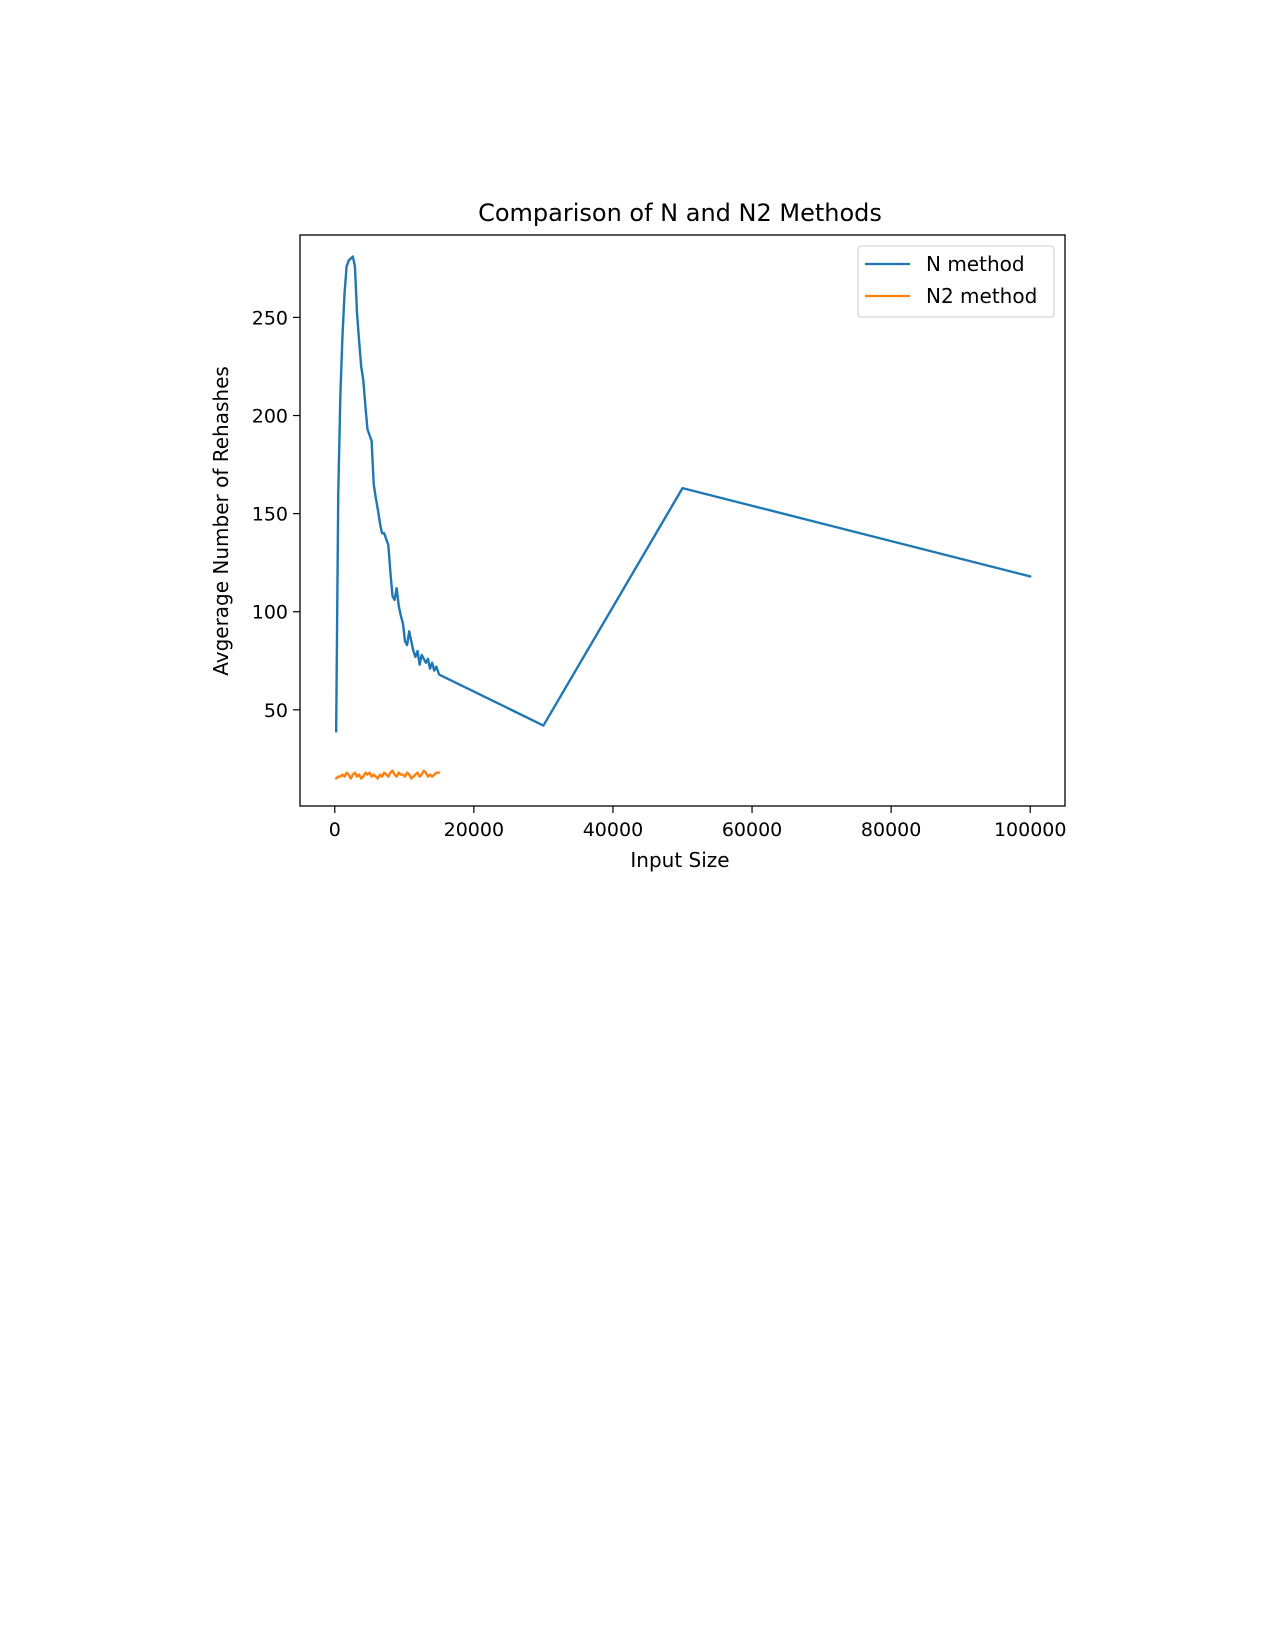  Describe the element at coordinates (680, 213) in the screenshot. I see `chart-title: Comparison of N and N2 Methods` at that location.